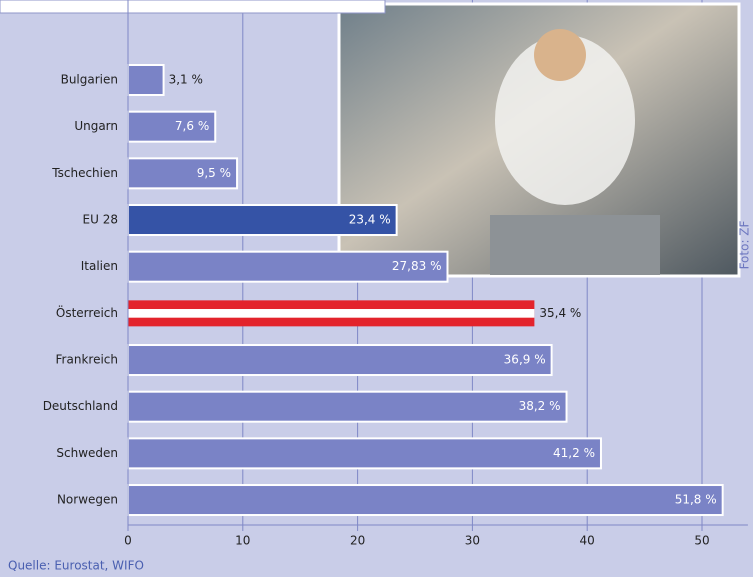 The image size is (753, 577). I want to click on value-label: 41,2 %, so click(574, 453).